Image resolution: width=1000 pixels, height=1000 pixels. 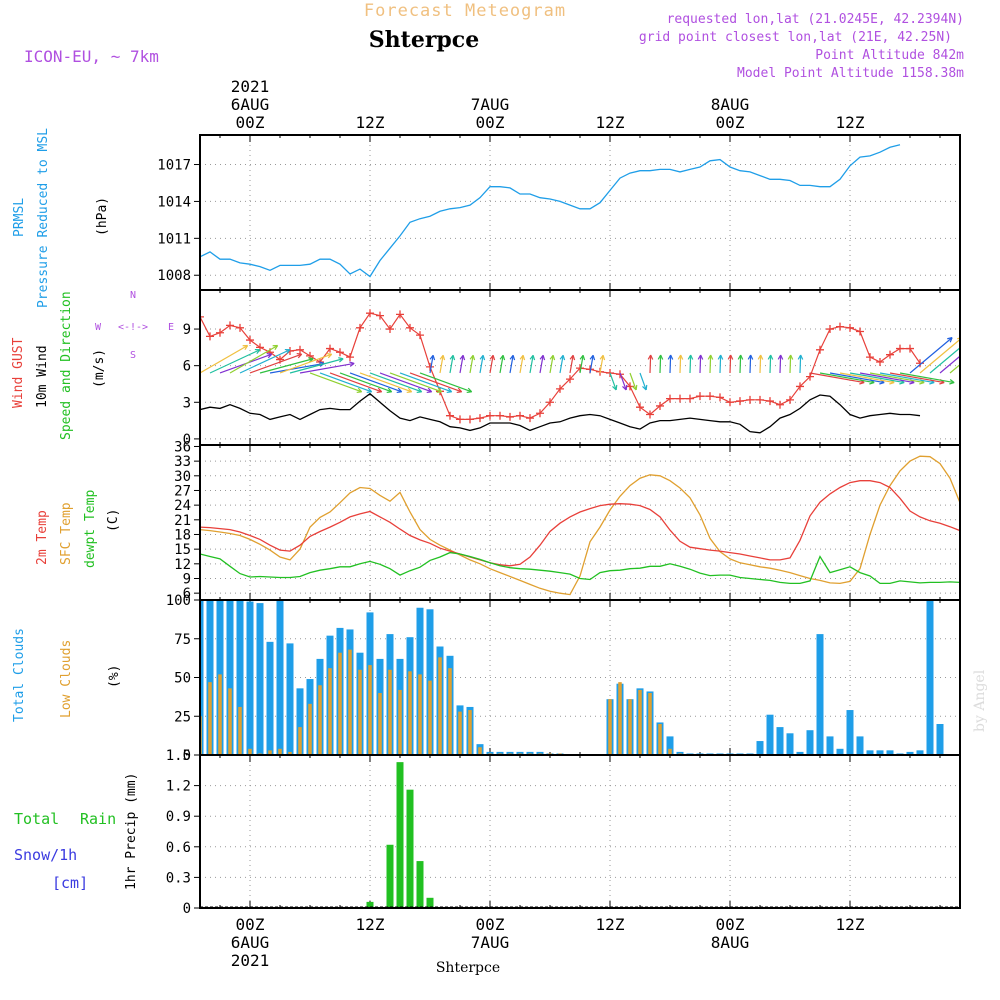 I want to click on rain-bar, so click(x=420, y=884).